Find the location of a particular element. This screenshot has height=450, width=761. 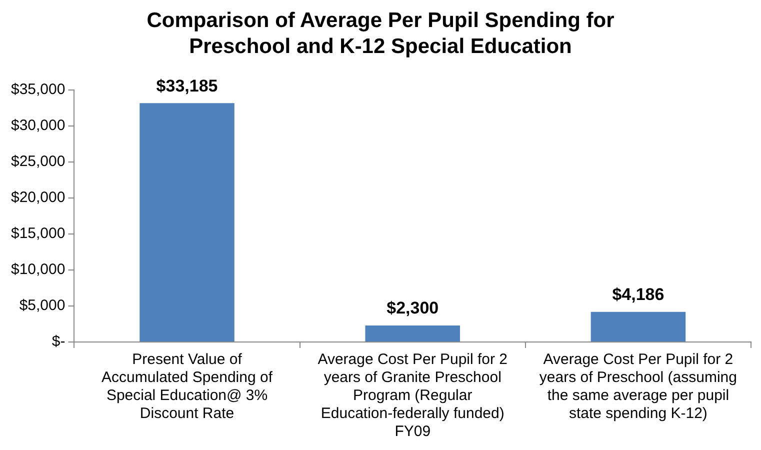

y-tick-label: $10,000 is located at coordinates (38, 269).